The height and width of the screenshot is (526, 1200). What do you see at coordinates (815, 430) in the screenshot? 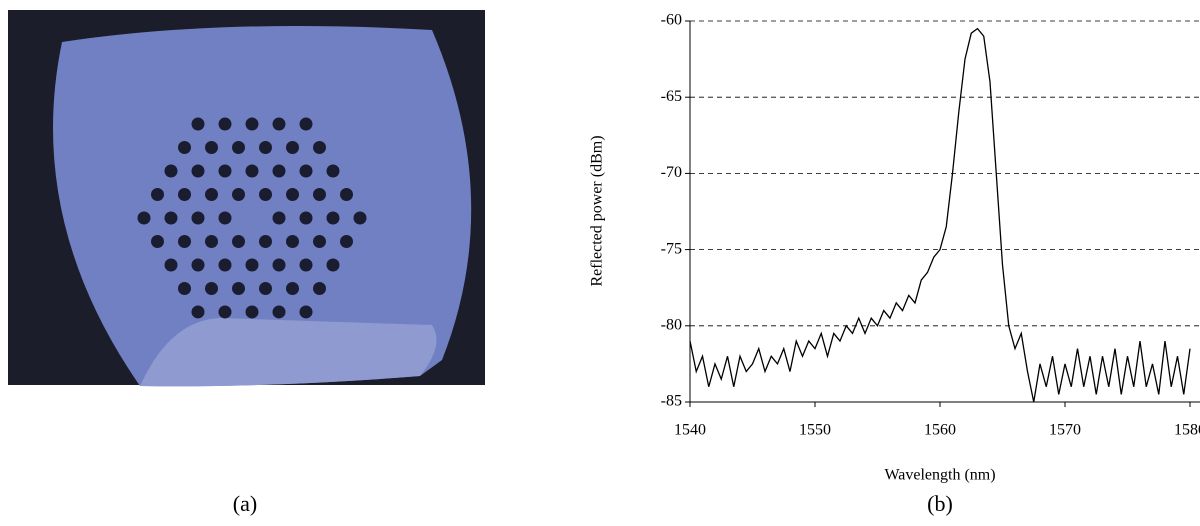
I see `x-tick-label: 1550` at bounding box center [815, 430].